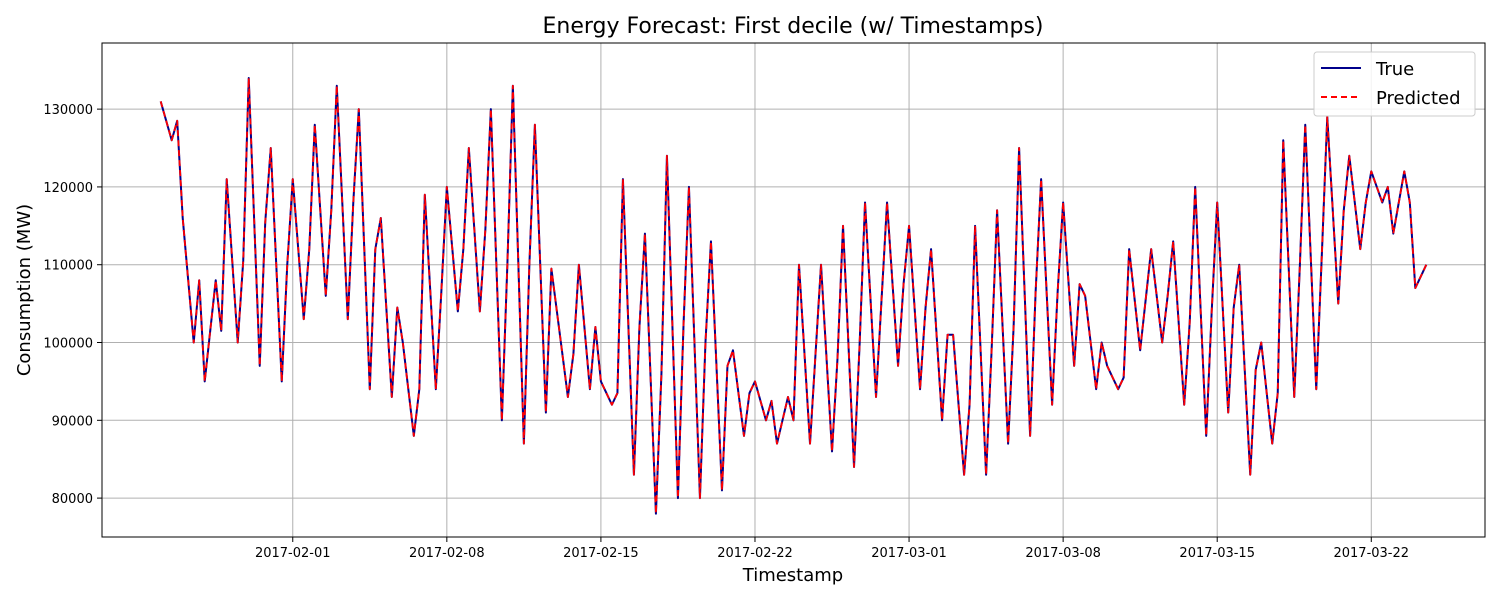 This screenshot has width=1500, height=600. I want to click on x-tick-label: 2017-02-22, so click(755, 553).